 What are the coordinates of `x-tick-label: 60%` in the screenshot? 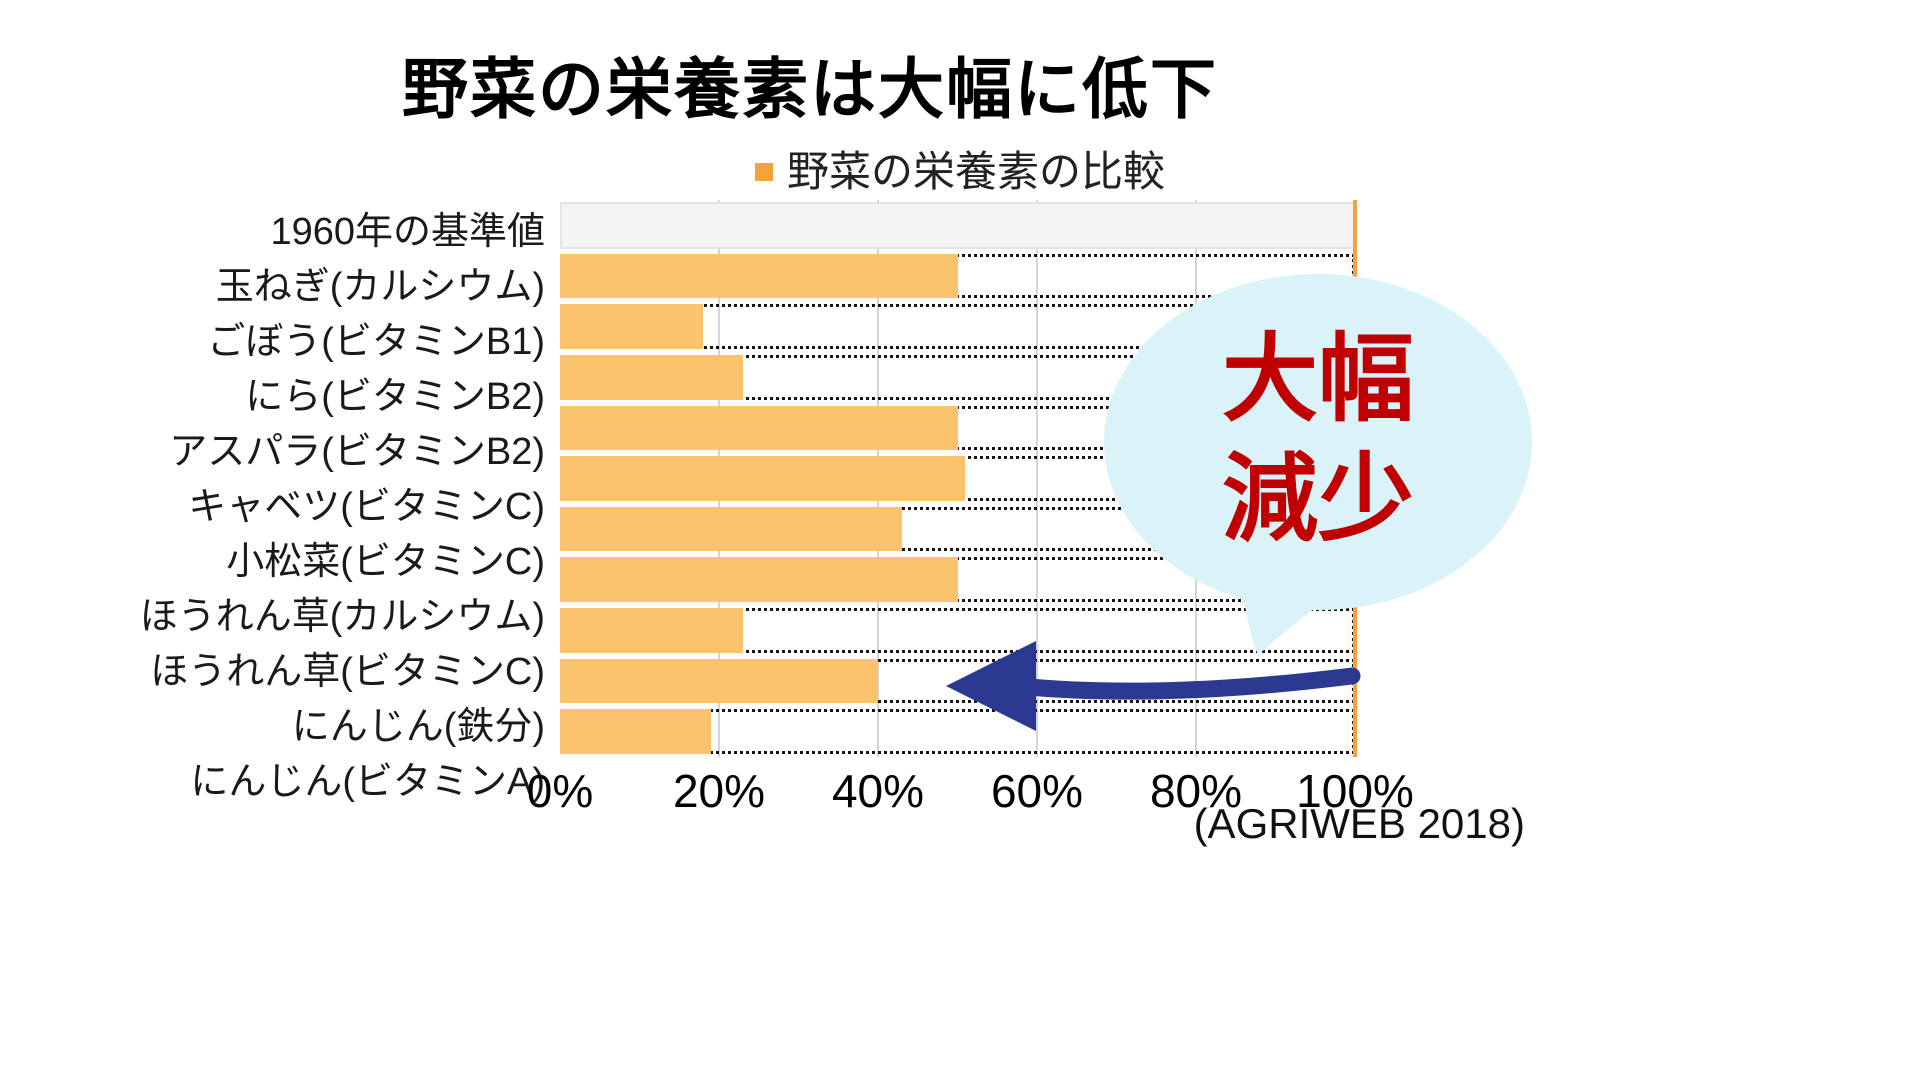 It's located at (1037, 791).